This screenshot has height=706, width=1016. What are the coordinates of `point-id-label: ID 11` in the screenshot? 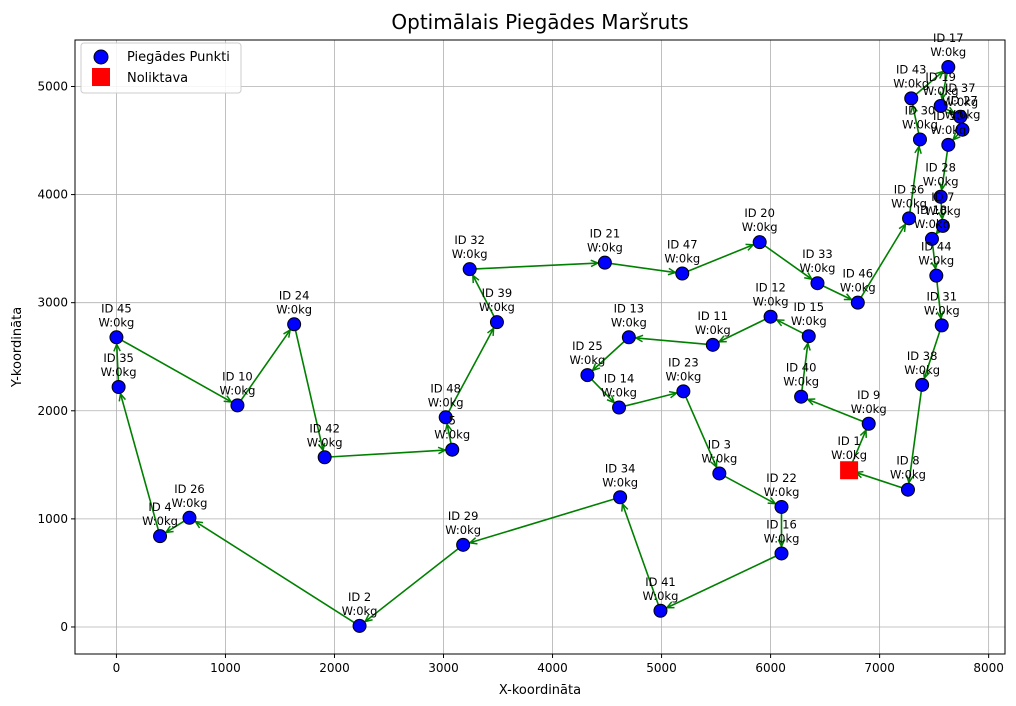 It's located at (713, 316).